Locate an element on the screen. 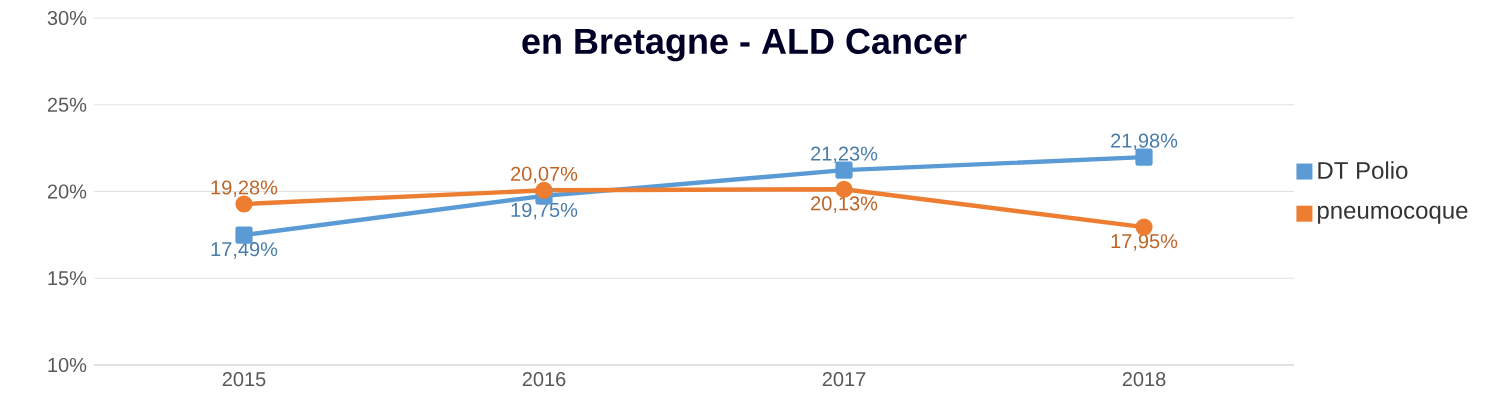 The image size is (1491, 417). data-label: 17,95% is located at coordinates (1144, 242).